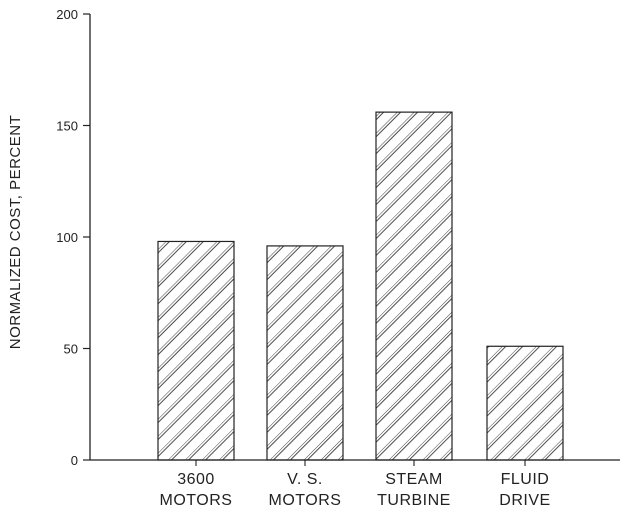 Image resolution: width=640 pixels, height=519 pixels. What do you see at coordinates (67, 237) in the screenshot?
I see `y-tick-label: 100` at bounding box center [67, 237].